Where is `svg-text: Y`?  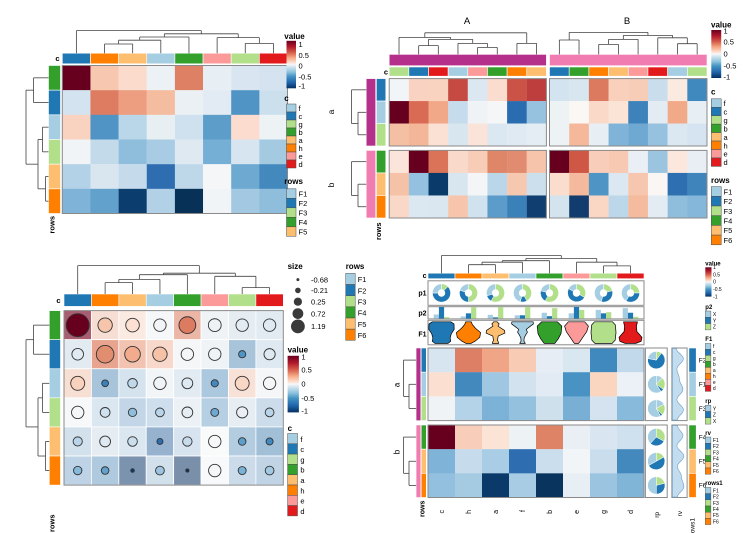
svg-text: Y is located at coordinates (715, 409).